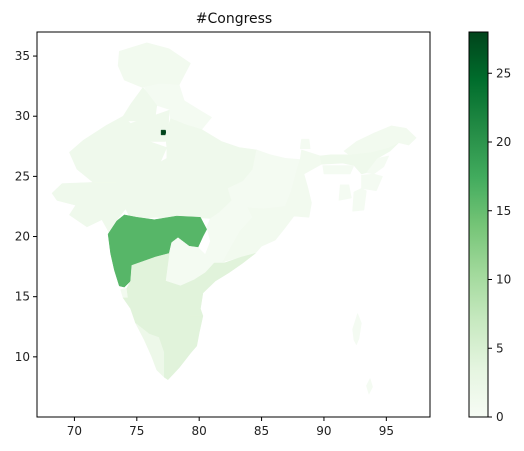 This screenshot has width=524, height=451. Describe the element at coordinates (345, 192) in the screenshot. I see `region-tripura` at that location.